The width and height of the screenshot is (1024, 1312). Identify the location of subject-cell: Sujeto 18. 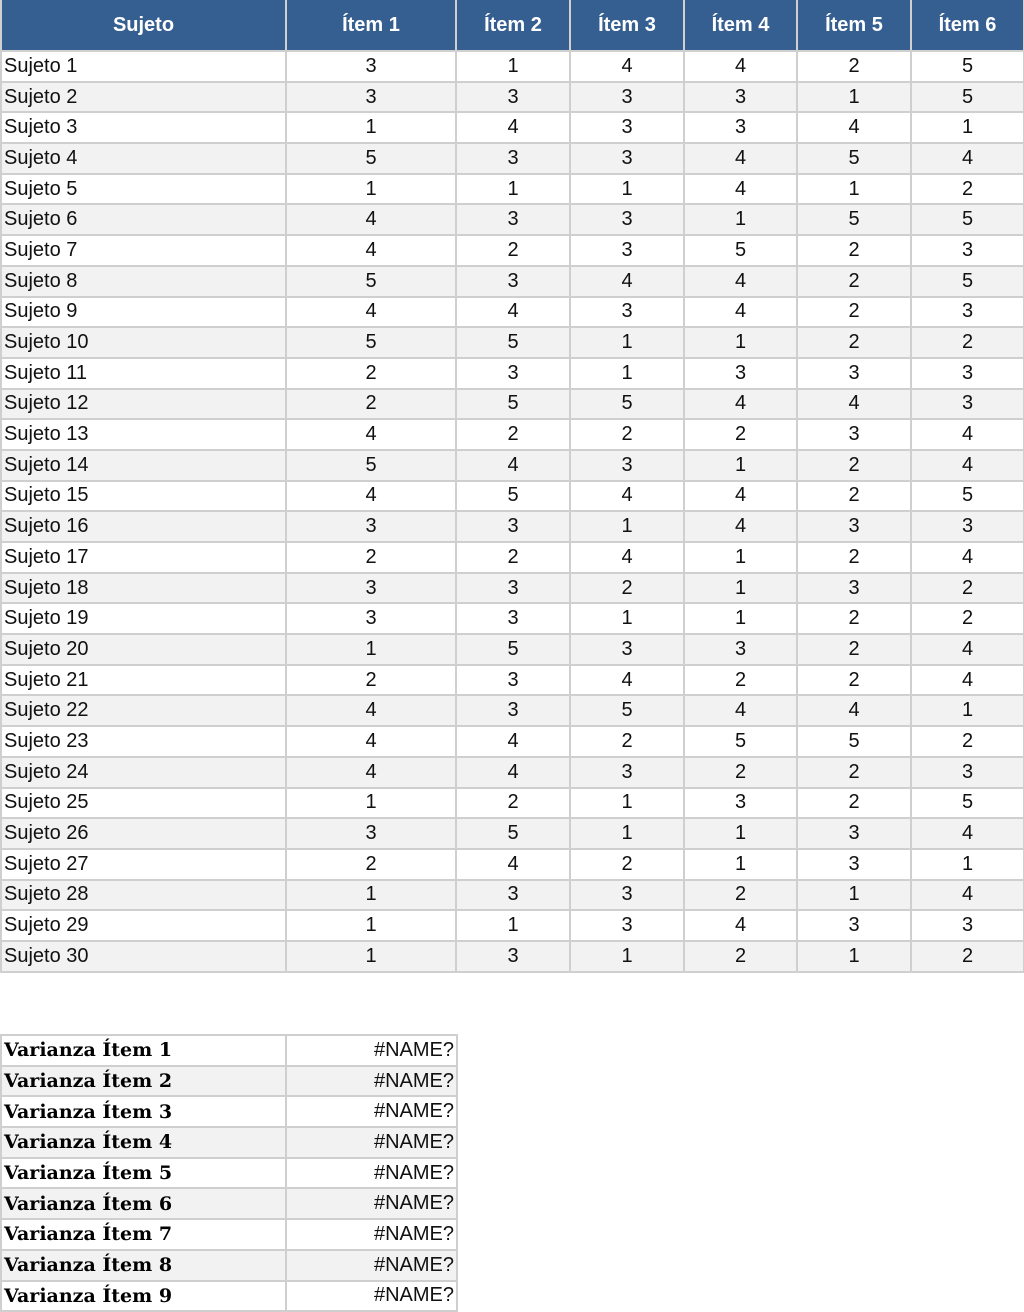
(143, 588).